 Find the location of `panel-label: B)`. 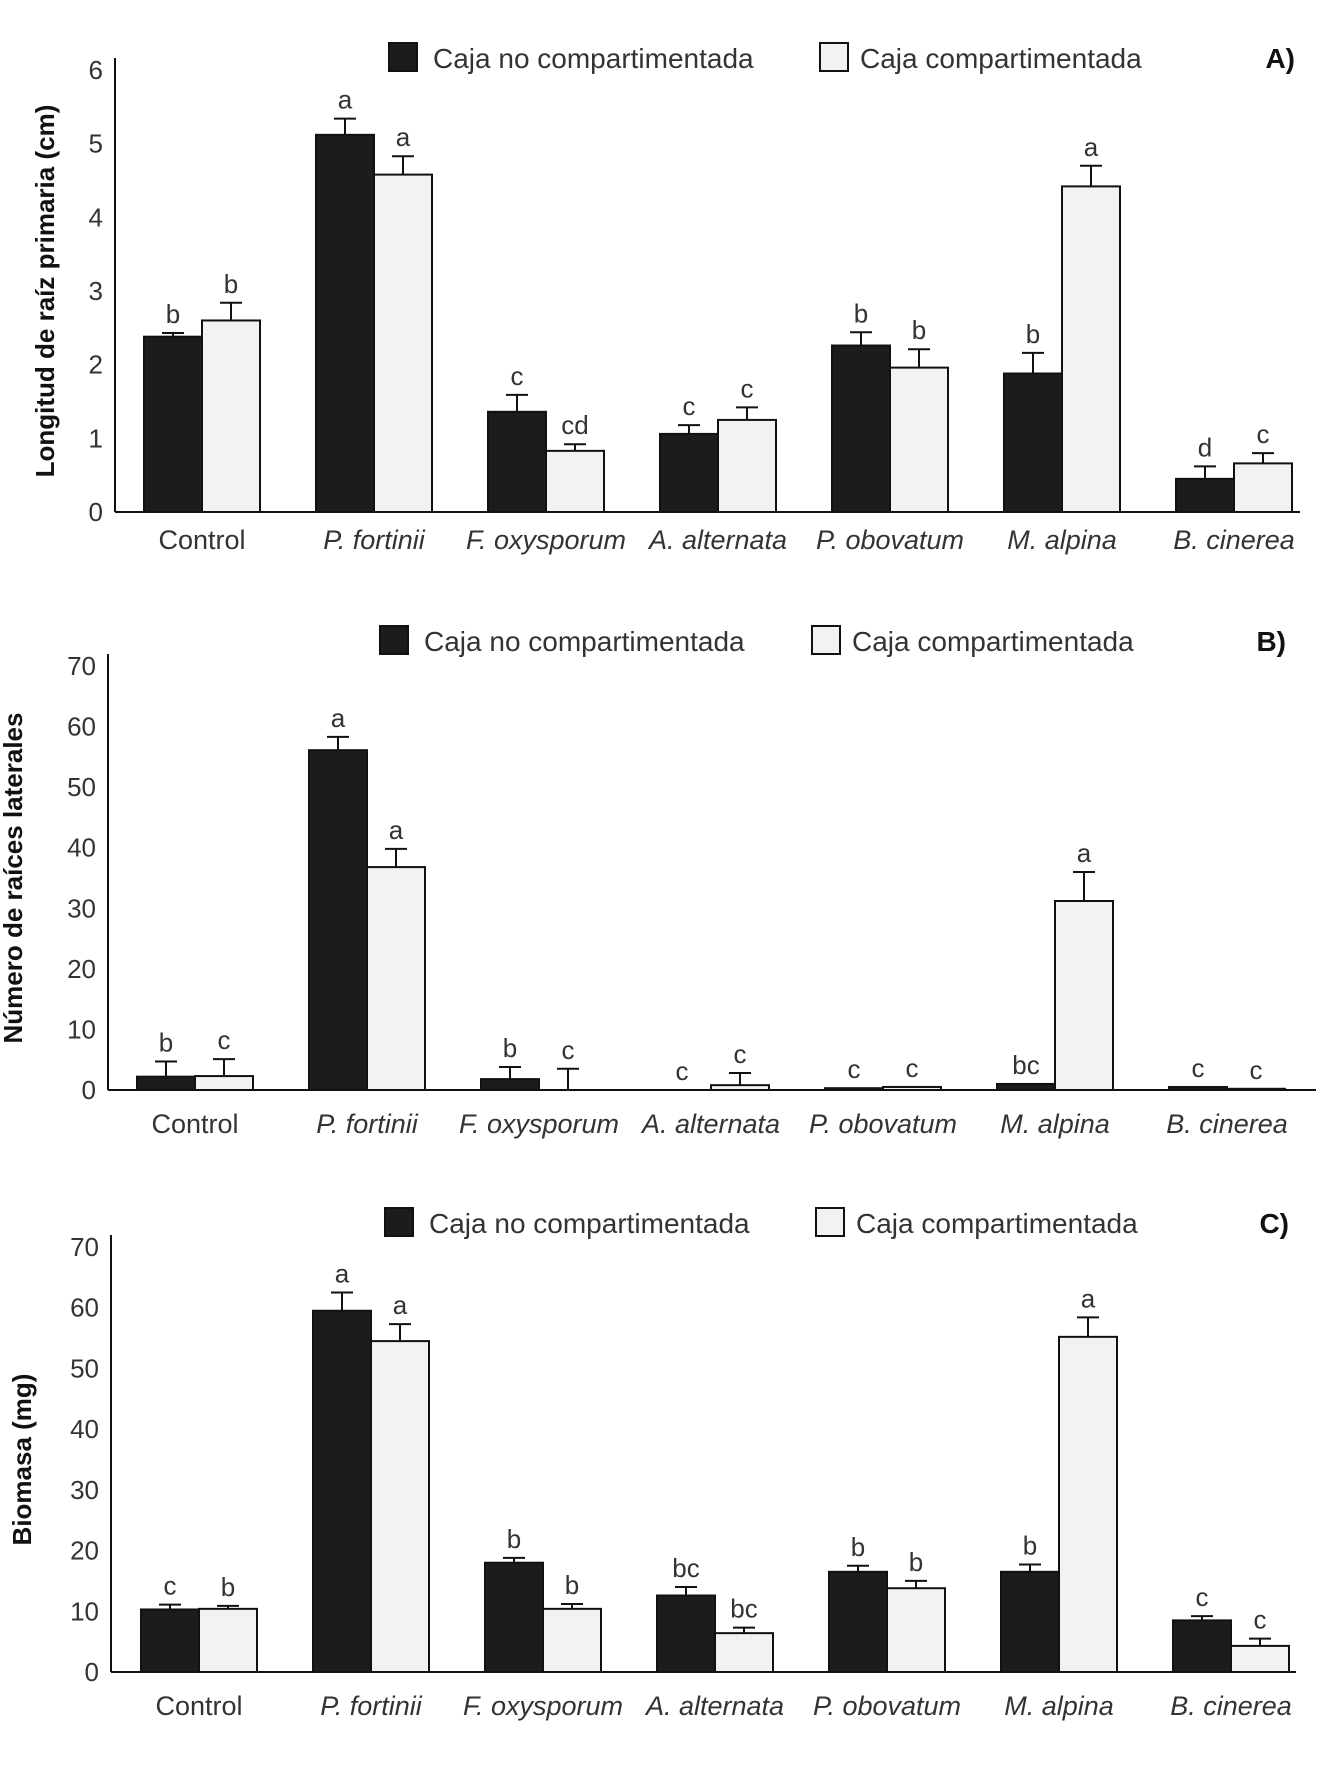

panel-label: B) is located at coordinates (1271, 641).